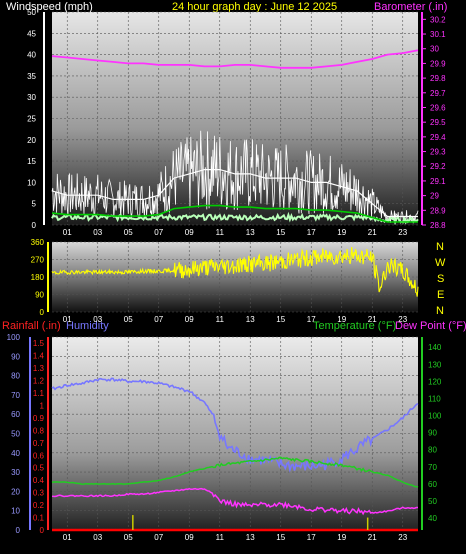 Image resolution: width=466 pixels, height=554 pixels. Describe the element at coordinates (31, 119) in the screenshot. I see `wind-tick-label: 25` at that location.